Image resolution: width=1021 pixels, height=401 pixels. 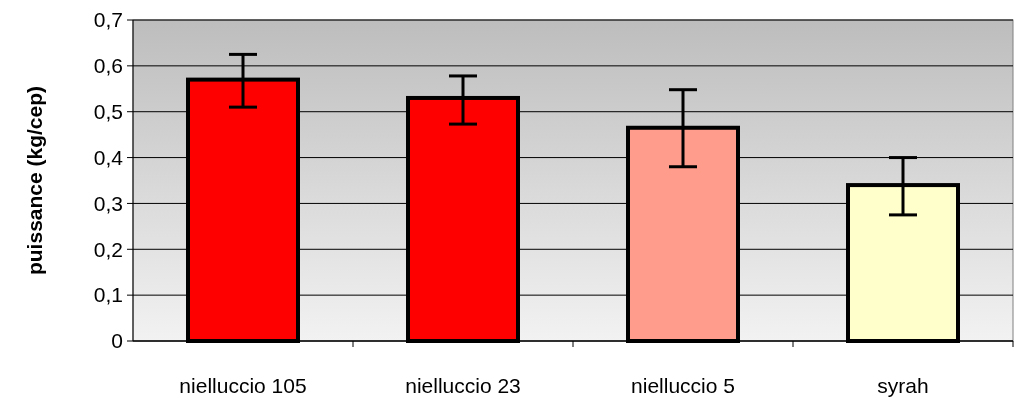 What do you see at coordinates (683, 385) in the screenshot?
I see `x-tick-label: nielluccio 5` at bounding box center [683, 385].